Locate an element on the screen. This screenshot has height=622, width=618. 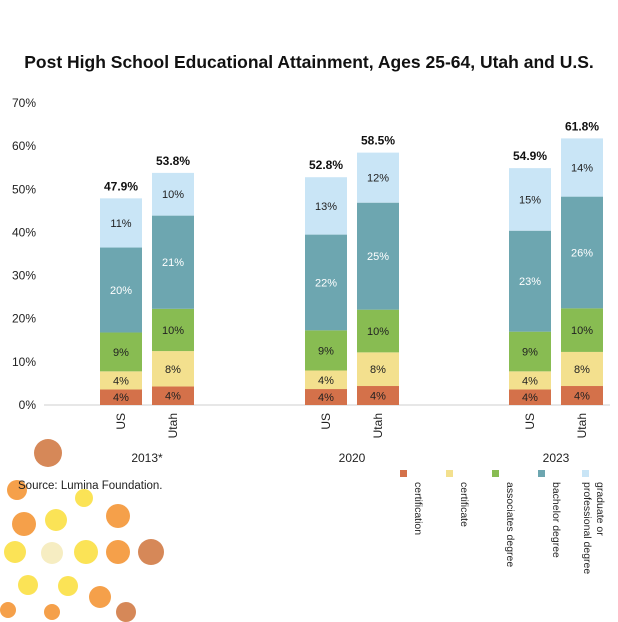
y-tick-label: 30% is located at coordinates (24, 276).